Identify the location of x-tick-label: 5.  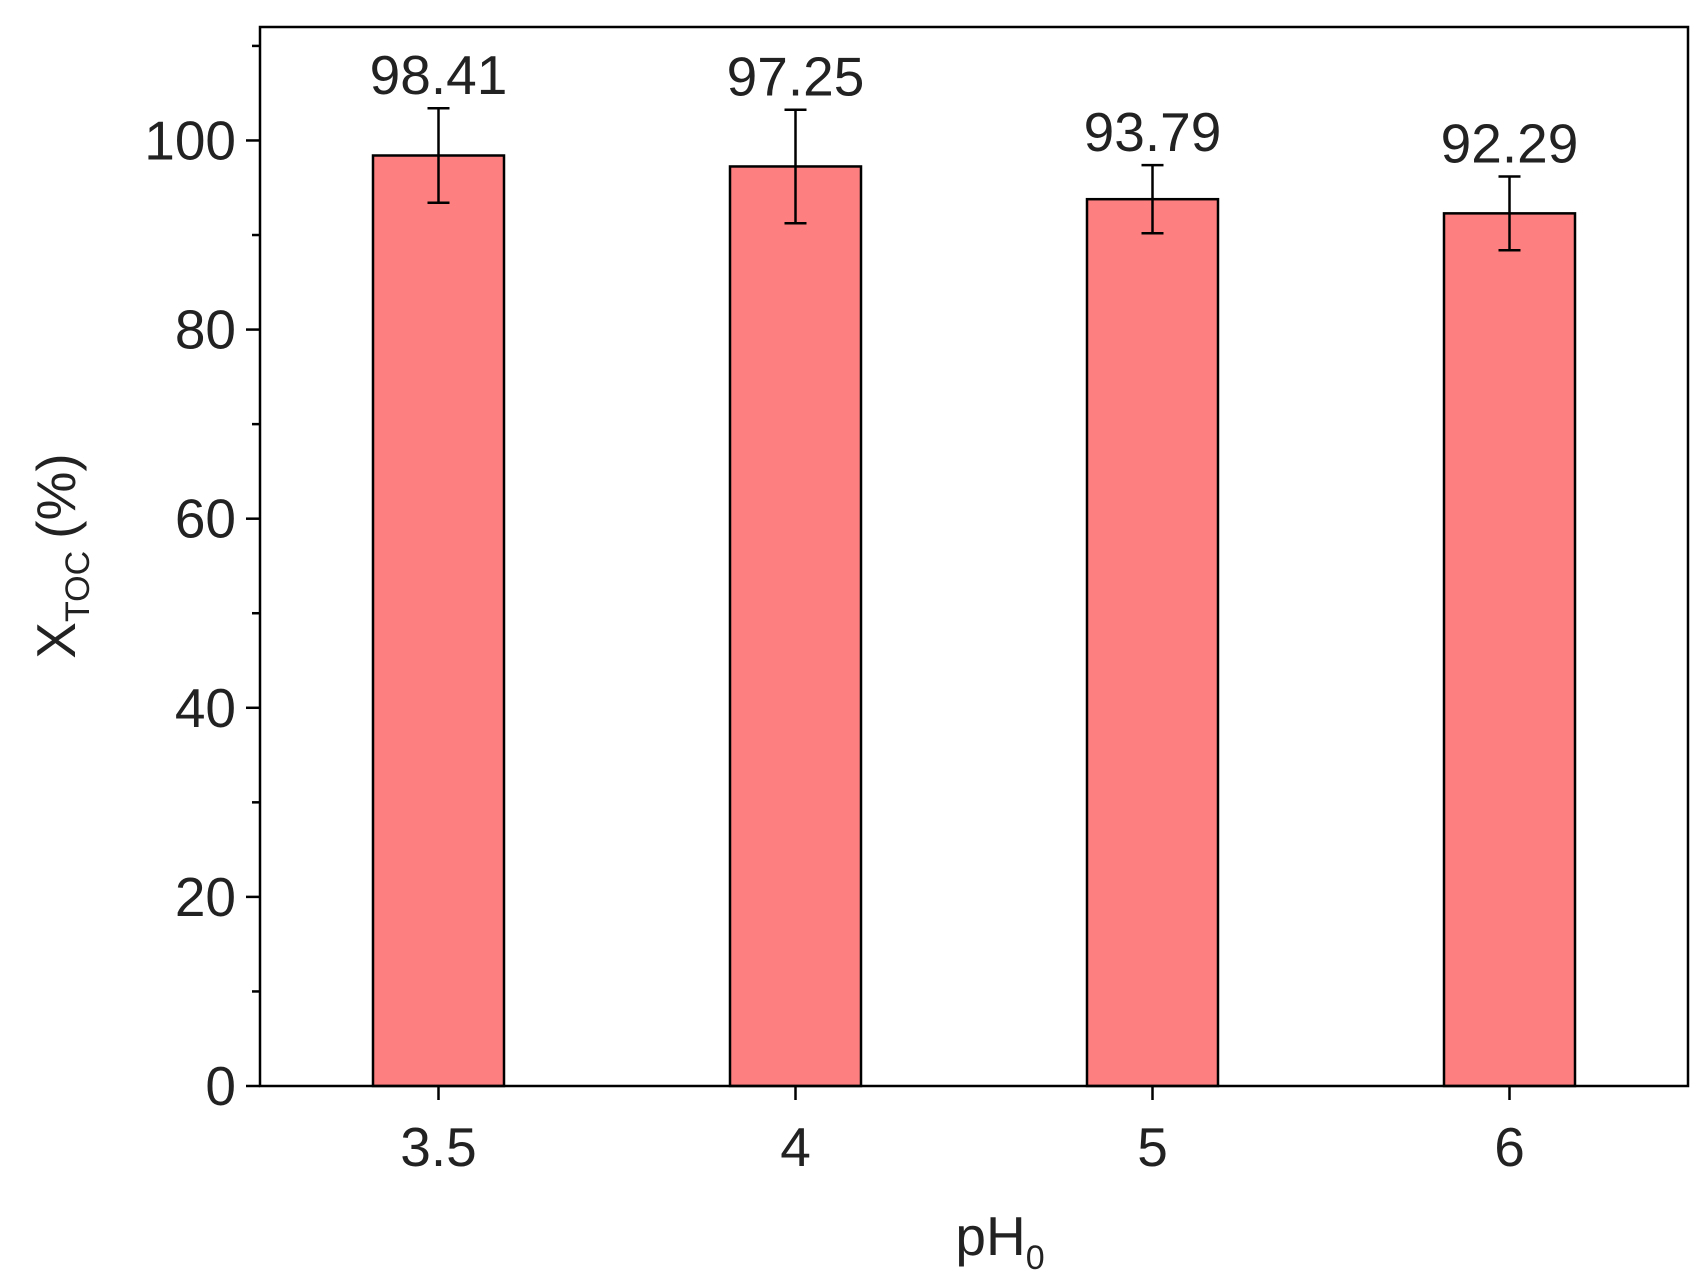
(1152, 1147).